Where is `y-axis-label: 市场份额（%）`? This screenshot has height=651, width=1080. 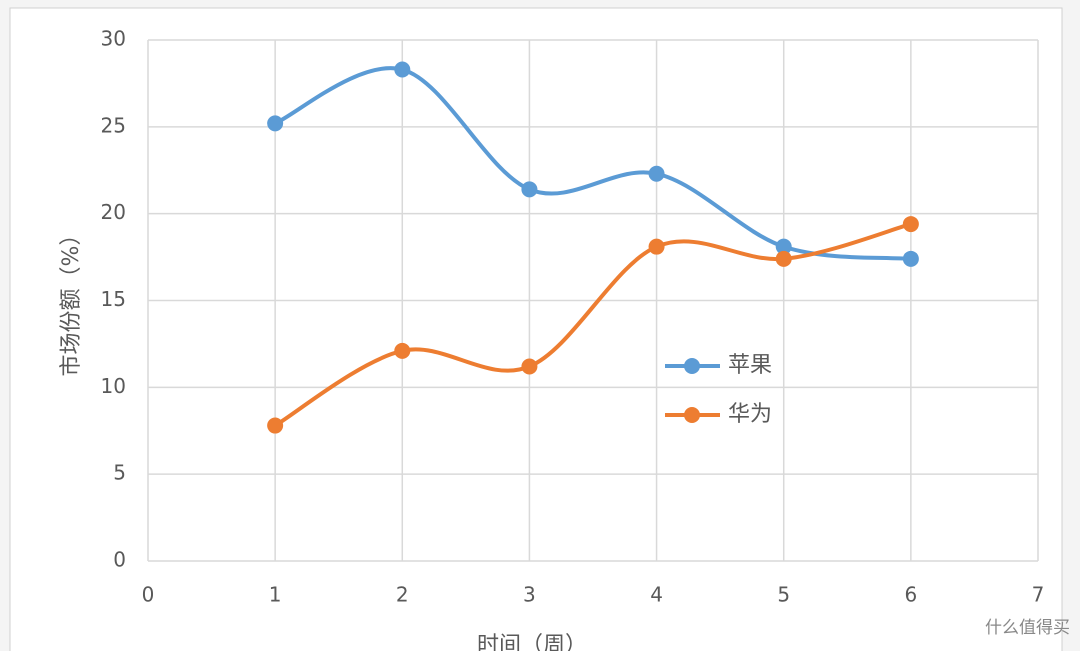 y-axis-label: 市场份额（%） is located at coordinates (71, 300).